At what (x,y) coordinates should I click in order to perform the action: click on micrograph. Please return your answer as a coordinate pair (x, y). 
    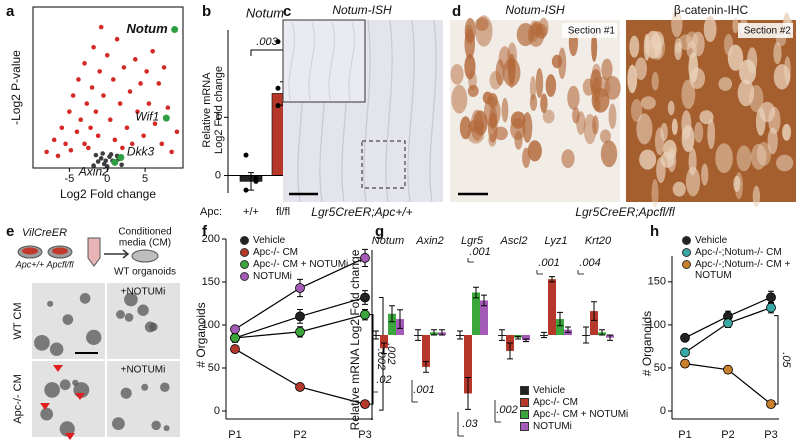
    Looking at the image, I should click on (143, 321).